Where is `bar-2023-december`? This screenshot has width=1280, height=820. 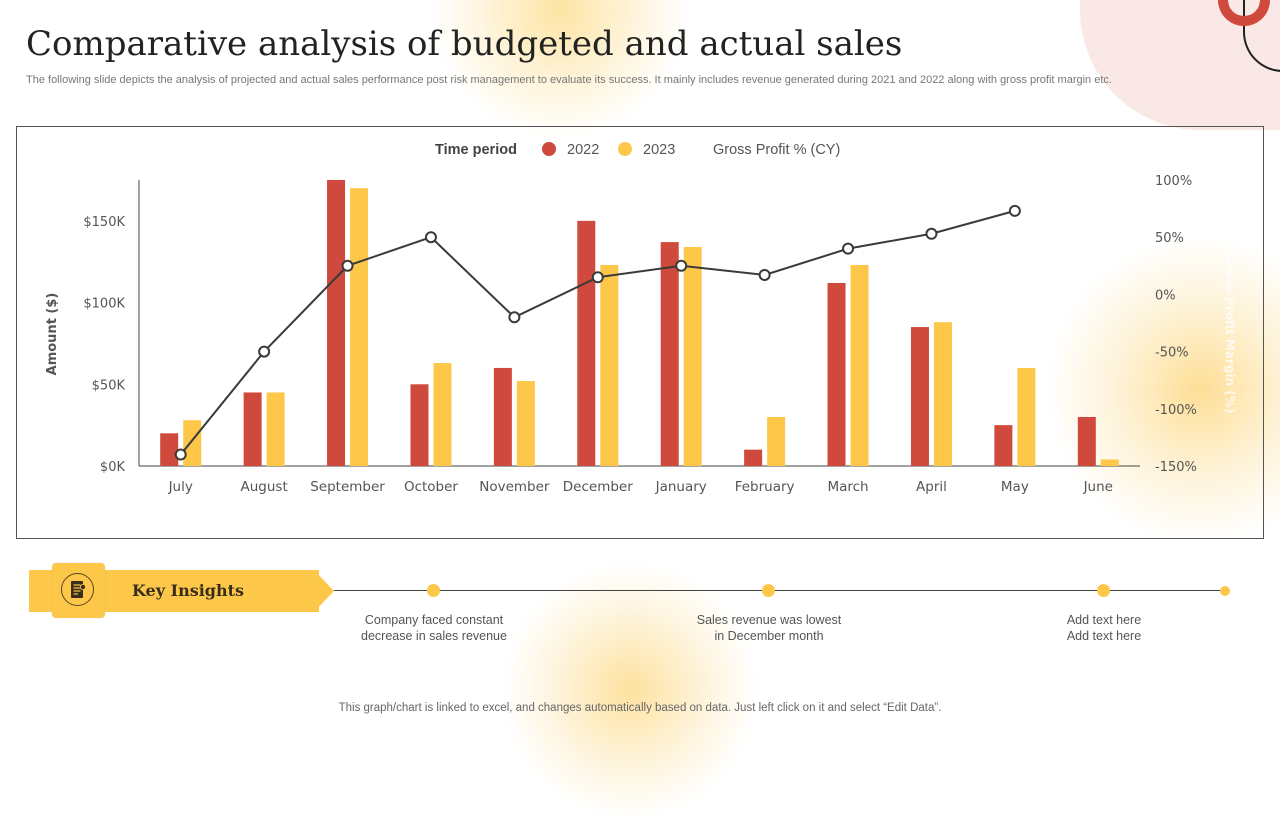
bar-2023-december is located at coordinates (609, 365).